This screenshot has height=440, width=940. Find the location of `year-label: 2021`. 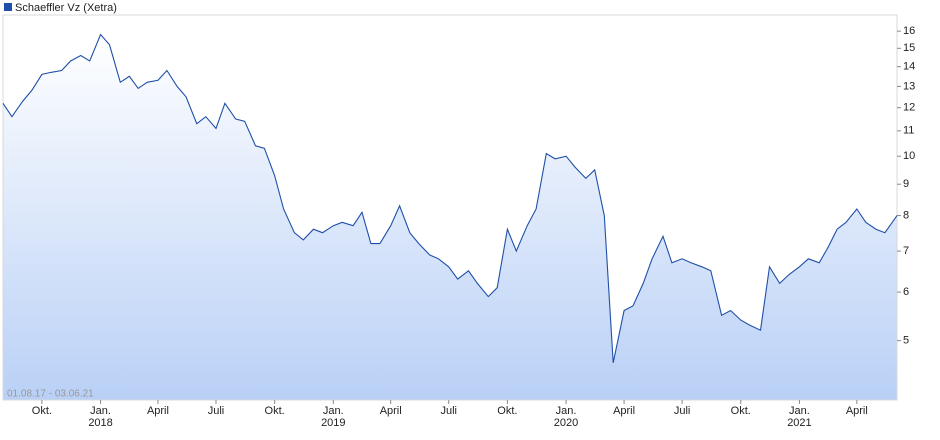

year-label: 2021 is located at coordinates (799, 423).